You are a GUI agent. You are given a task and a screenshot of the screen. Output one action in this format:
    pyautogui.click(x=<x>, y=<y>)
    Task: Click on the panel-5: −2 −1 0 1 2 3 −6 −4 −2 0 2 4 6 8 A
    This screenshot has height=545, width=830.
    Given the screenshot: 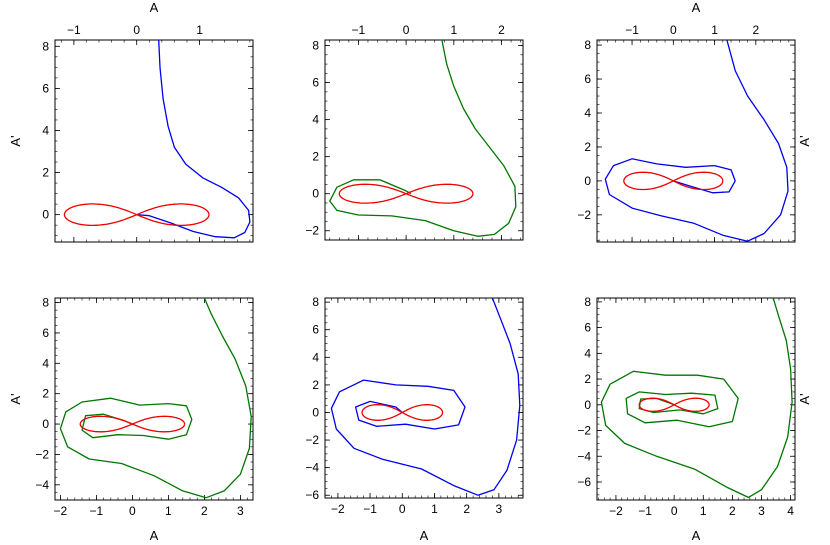 What is the action you would take?
    pyautogui.click(x=414, y=419)
    